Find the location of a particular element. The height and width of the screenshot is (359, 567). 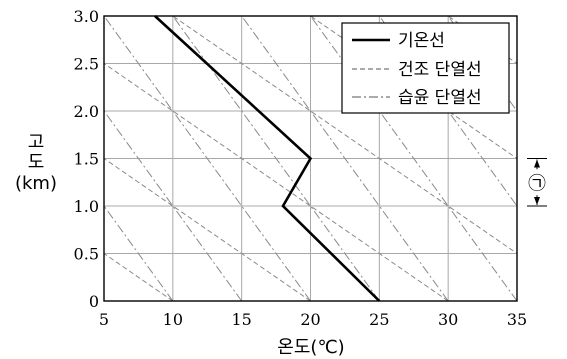

legend-label-temperature: 기온선 is located at coordinates (421, 41).